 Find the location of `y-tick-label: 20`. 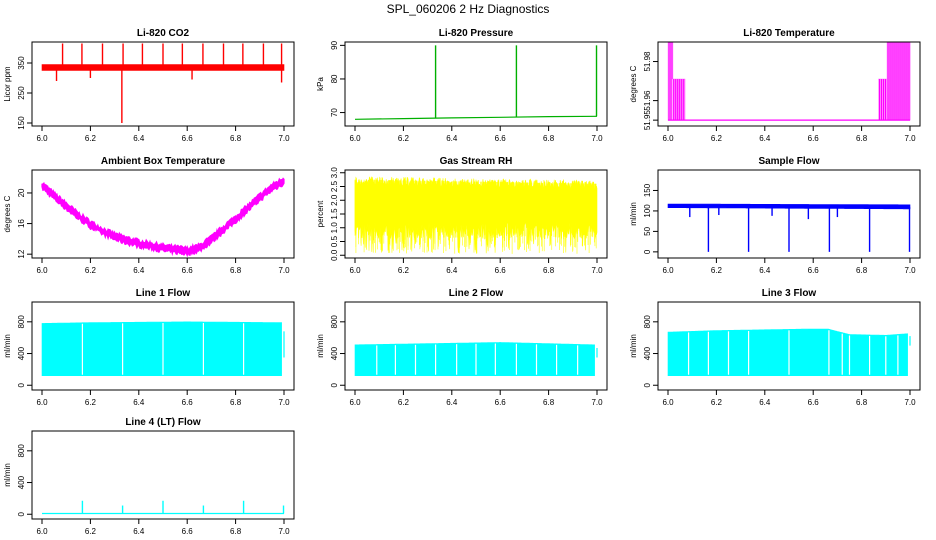

y-tick-label: 20 is located at coordinates (21, 192).